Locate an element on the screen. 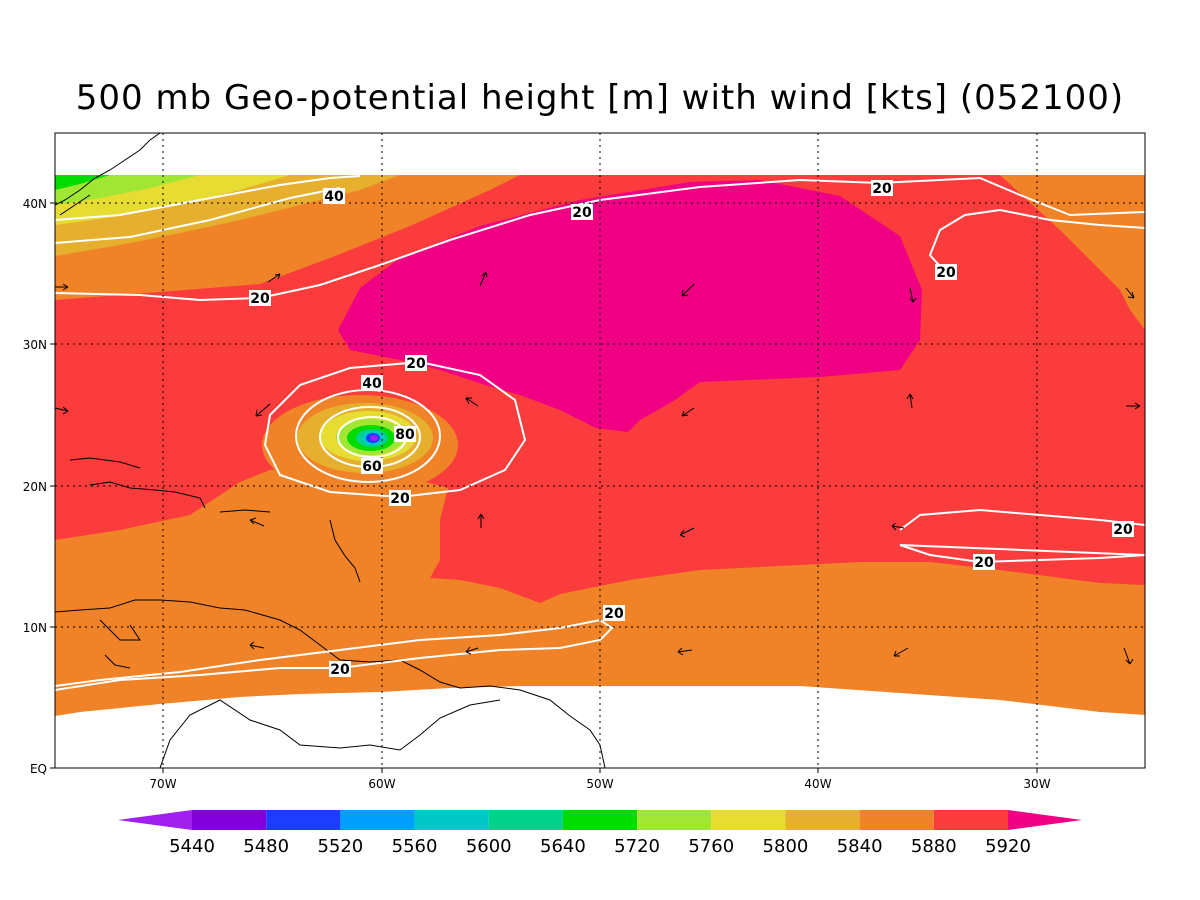 The image size is (1200, 900). colorbar-label: 5640 is located at coordinates (563, 846).